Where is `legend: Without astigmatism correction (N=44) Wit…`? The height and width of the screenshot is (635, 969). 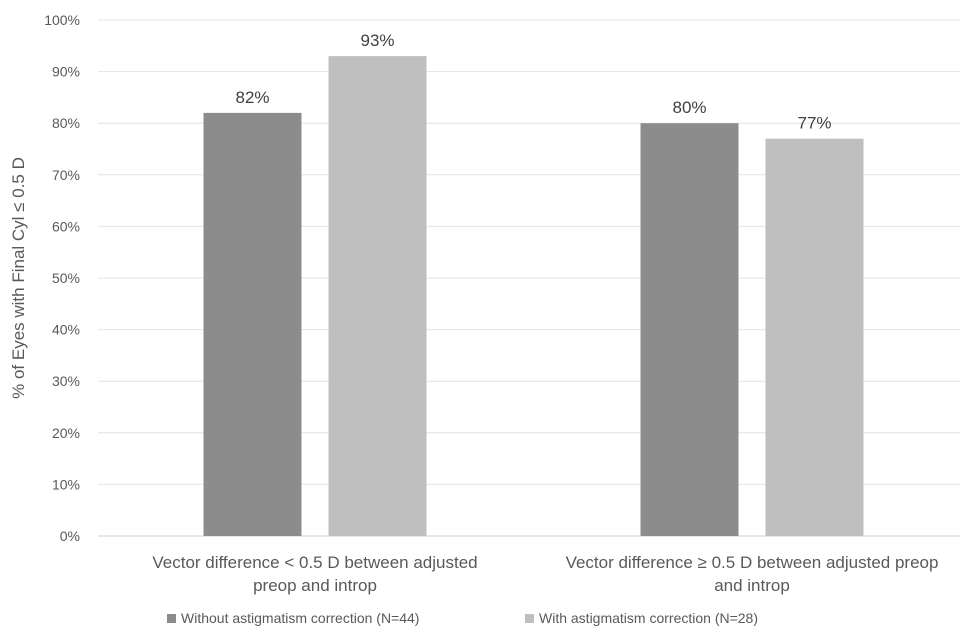 legend: Without astigmatism correction (N=44) Wit… is located at coordinates (462, 618).